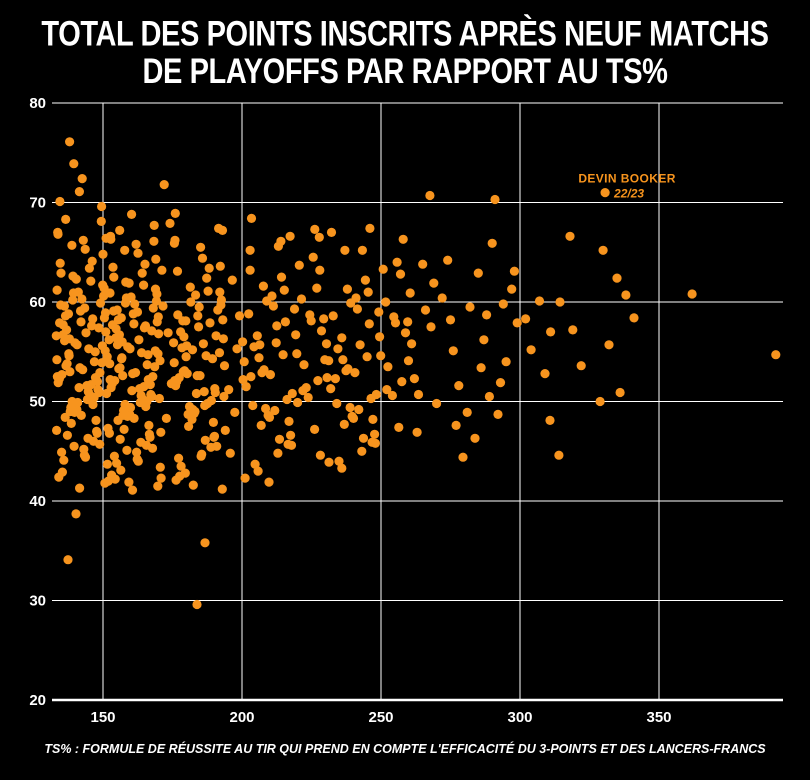 Image resolution: width=810 pixels, height=780 pixels. I want to click on y-tick-label: 60, so click(37, 302).